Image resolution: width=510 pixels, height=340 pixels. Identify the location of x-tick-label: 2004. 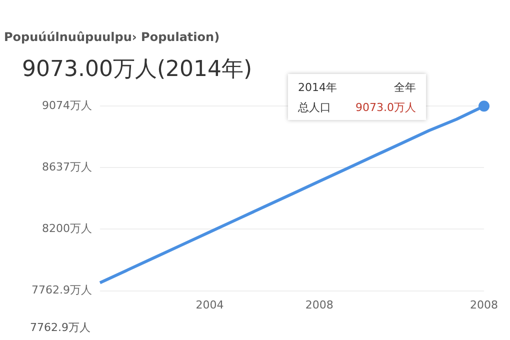
(210, 305).